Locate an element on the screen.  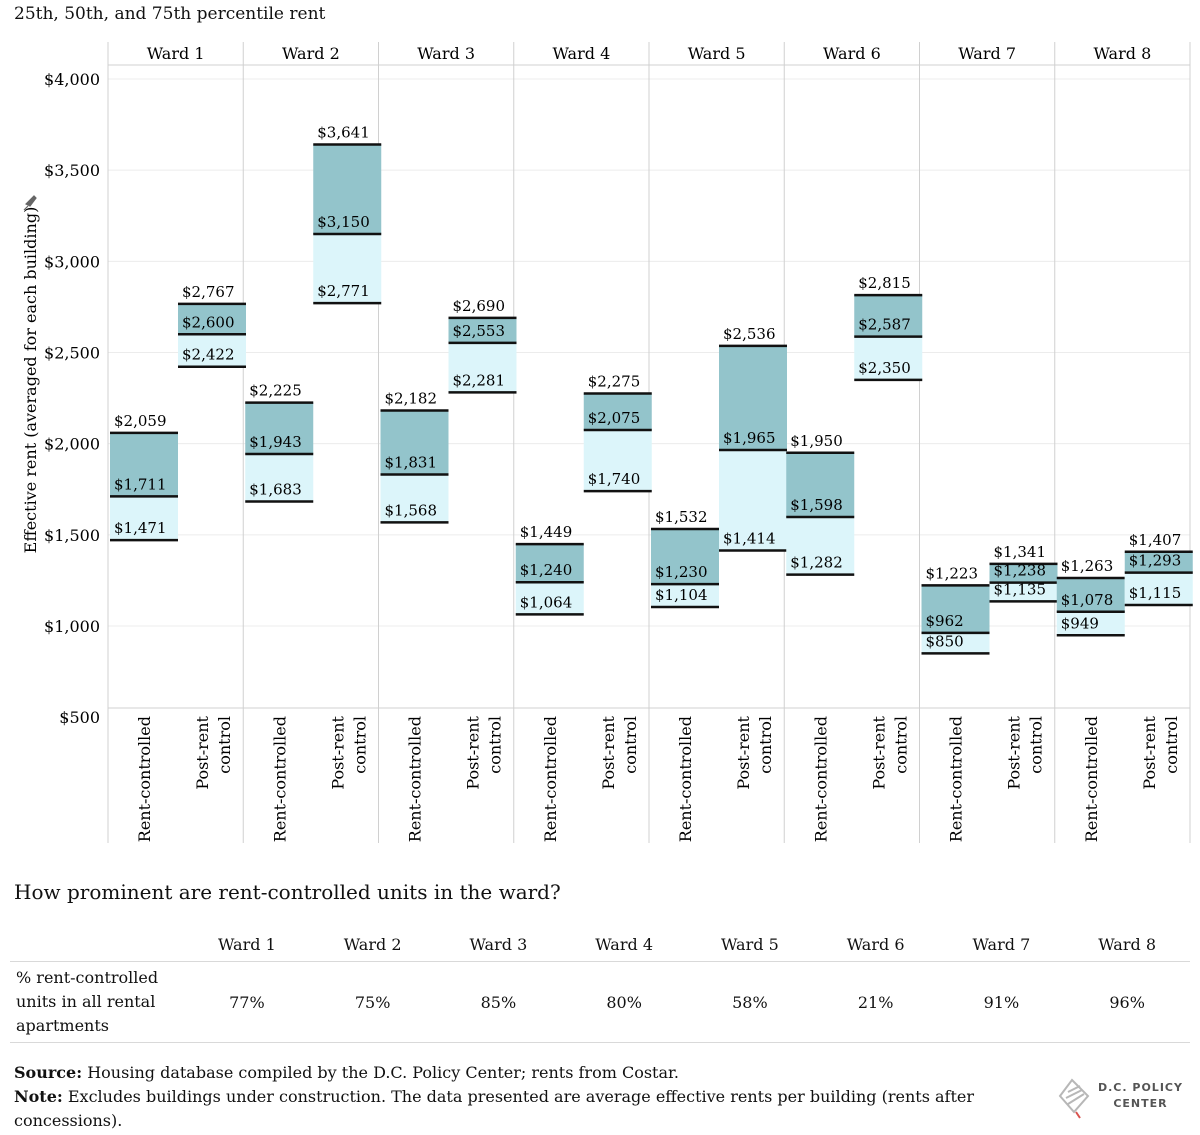
table-cell-ward-3: 85% is located at coordinates (498, 1002).